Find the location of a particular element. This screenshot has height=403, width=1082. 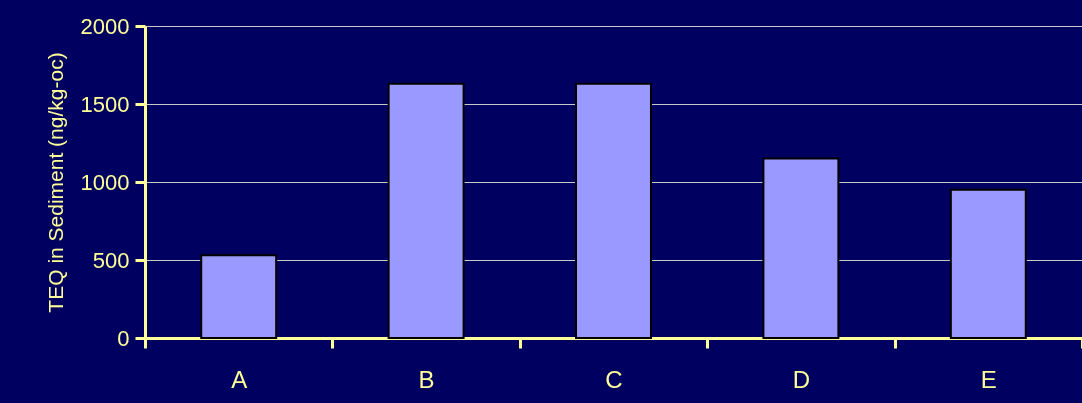

y-tick-label: 500 is located at coordinates (111, 260).